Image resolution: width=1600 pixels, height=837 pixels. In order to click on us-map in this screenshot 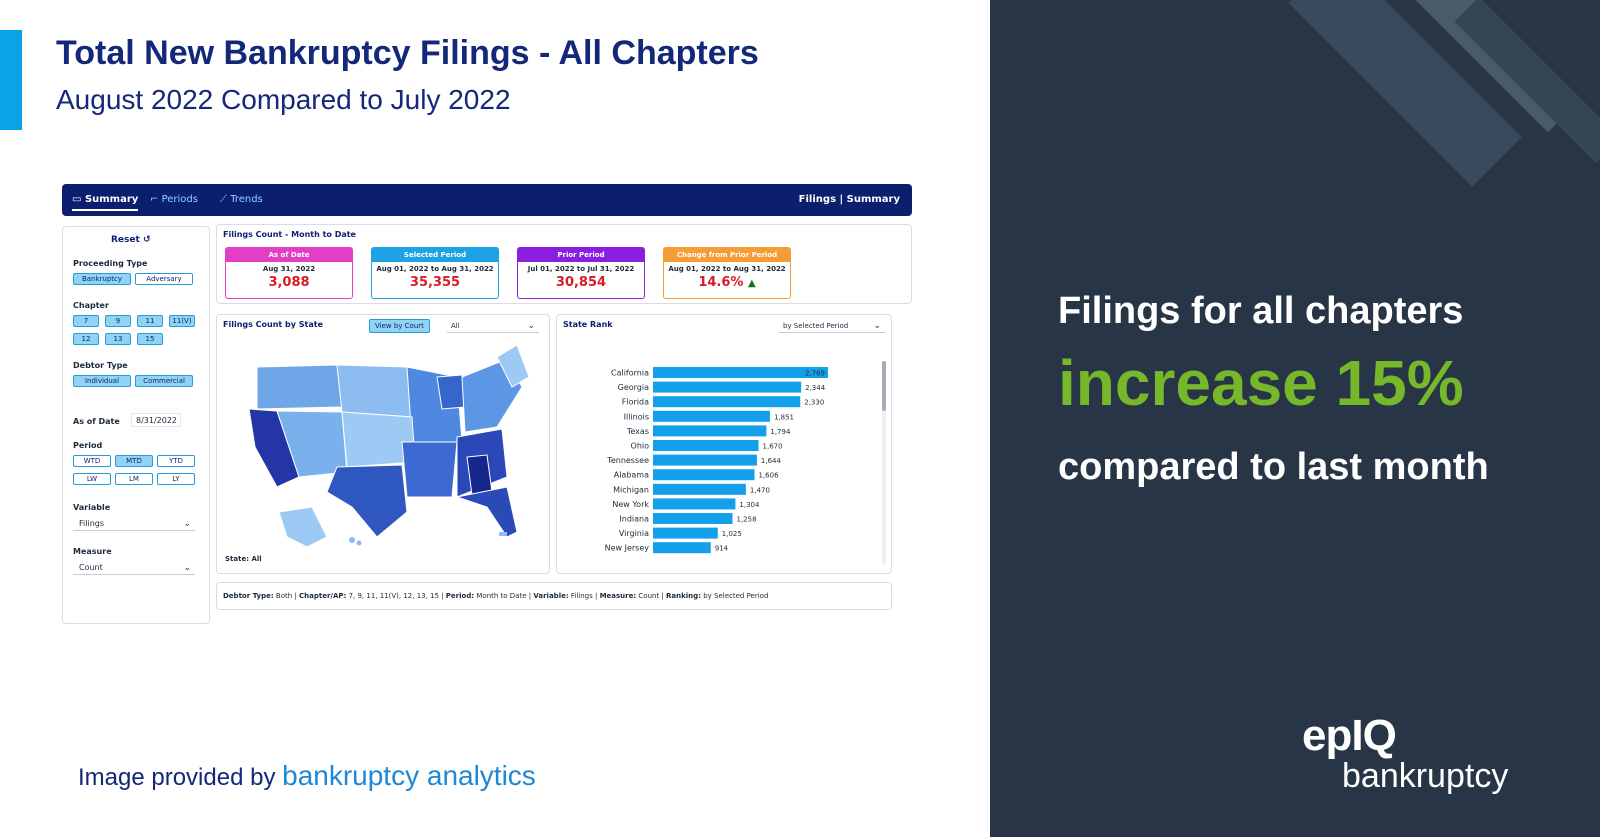, I will do `click(384, 452)`.